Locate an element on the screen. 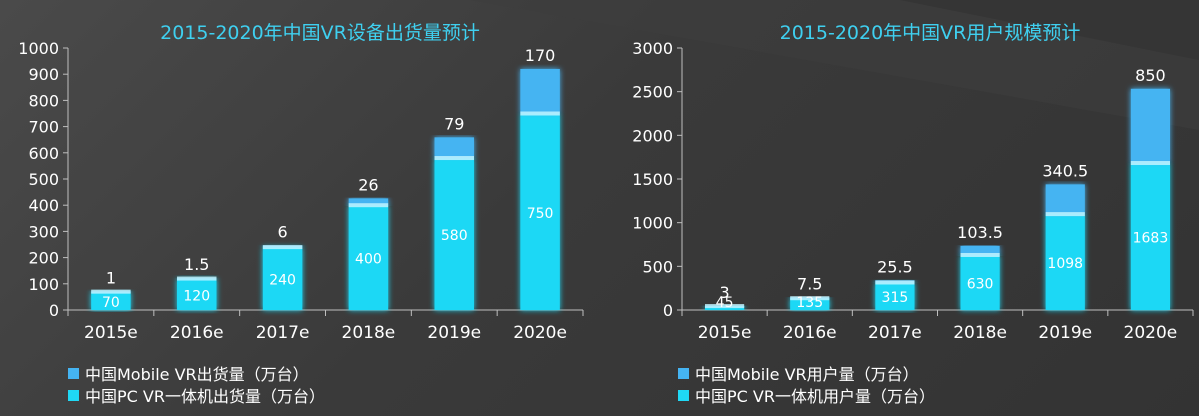  legend-item-mobile: 中国Mobile VR出货量（万台） is located at coordinates (196, 373).